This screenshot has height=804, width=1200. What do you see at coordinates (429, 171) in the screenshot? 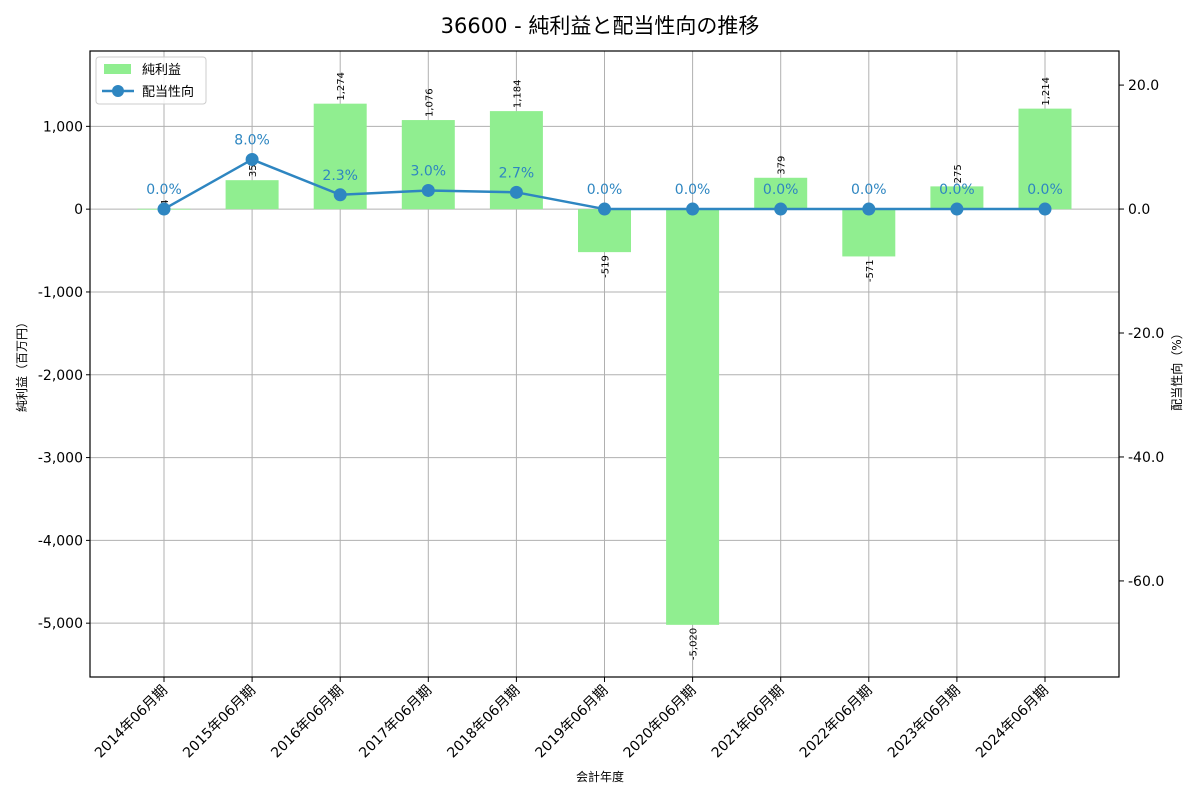
I see `line-value-label: 3.0%` at bounding box center [429, 171].